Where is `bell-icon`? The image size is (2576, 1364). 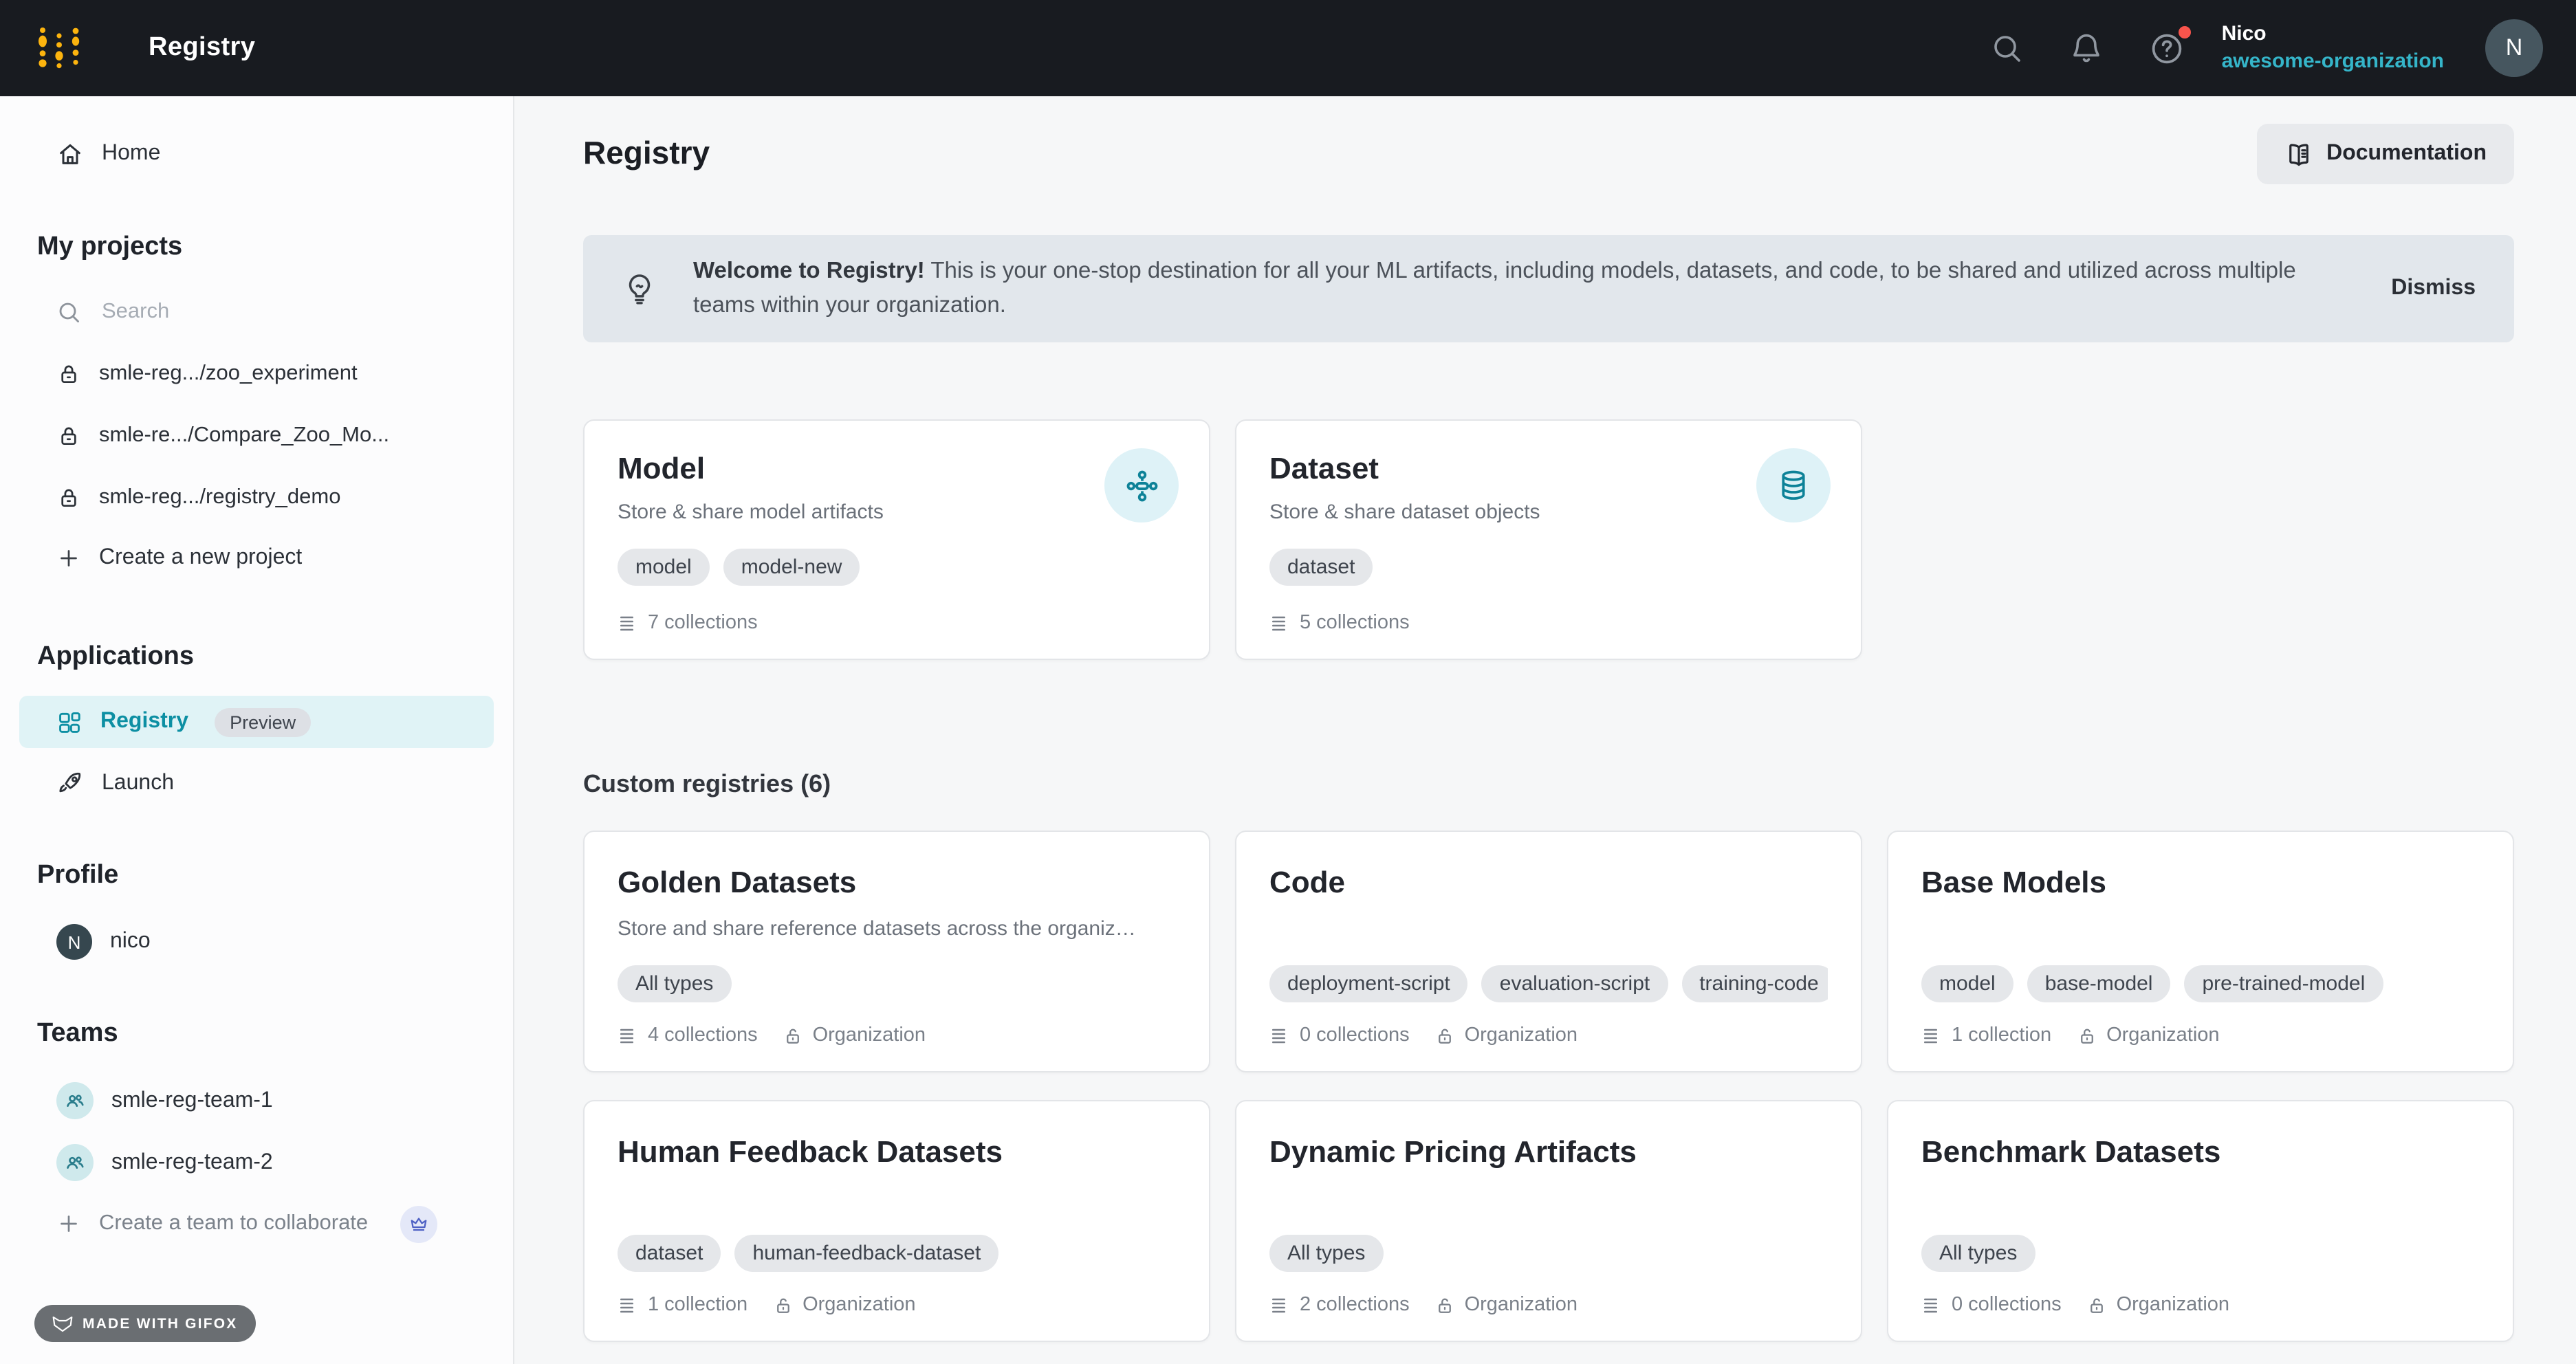 bell-icon is located at coordinates (2086, 48).